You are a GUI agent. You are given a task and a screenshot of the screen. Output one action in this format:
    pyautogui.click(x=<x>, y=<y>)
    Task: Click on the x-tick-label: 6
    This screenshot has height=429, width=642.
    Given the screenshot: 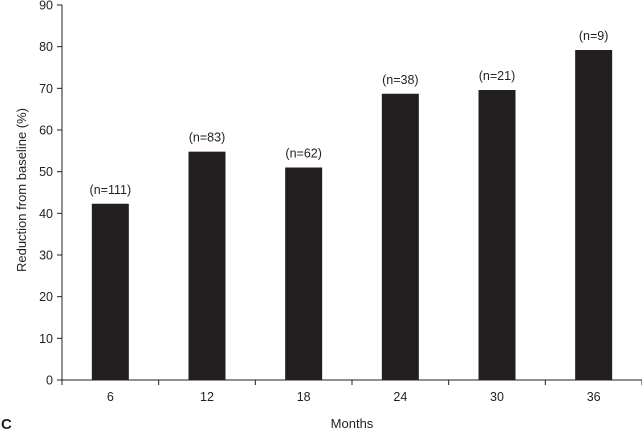 What is the action you would take?
    pyautogui.click(x=110, y=397)
    